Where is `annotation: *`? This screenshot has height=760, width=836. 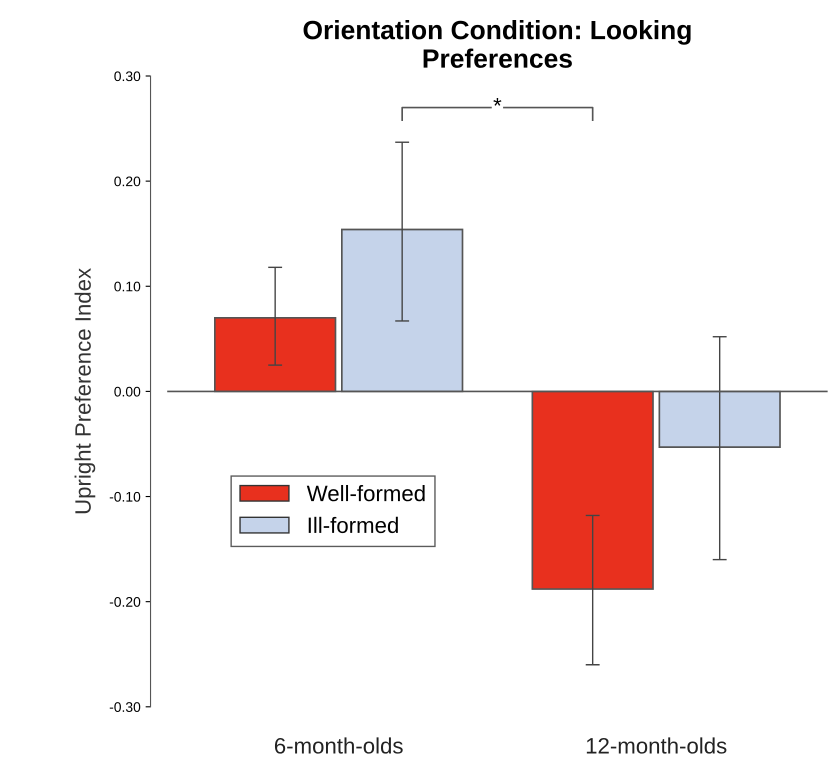 annotation: * is located at coordinates (497, 102).